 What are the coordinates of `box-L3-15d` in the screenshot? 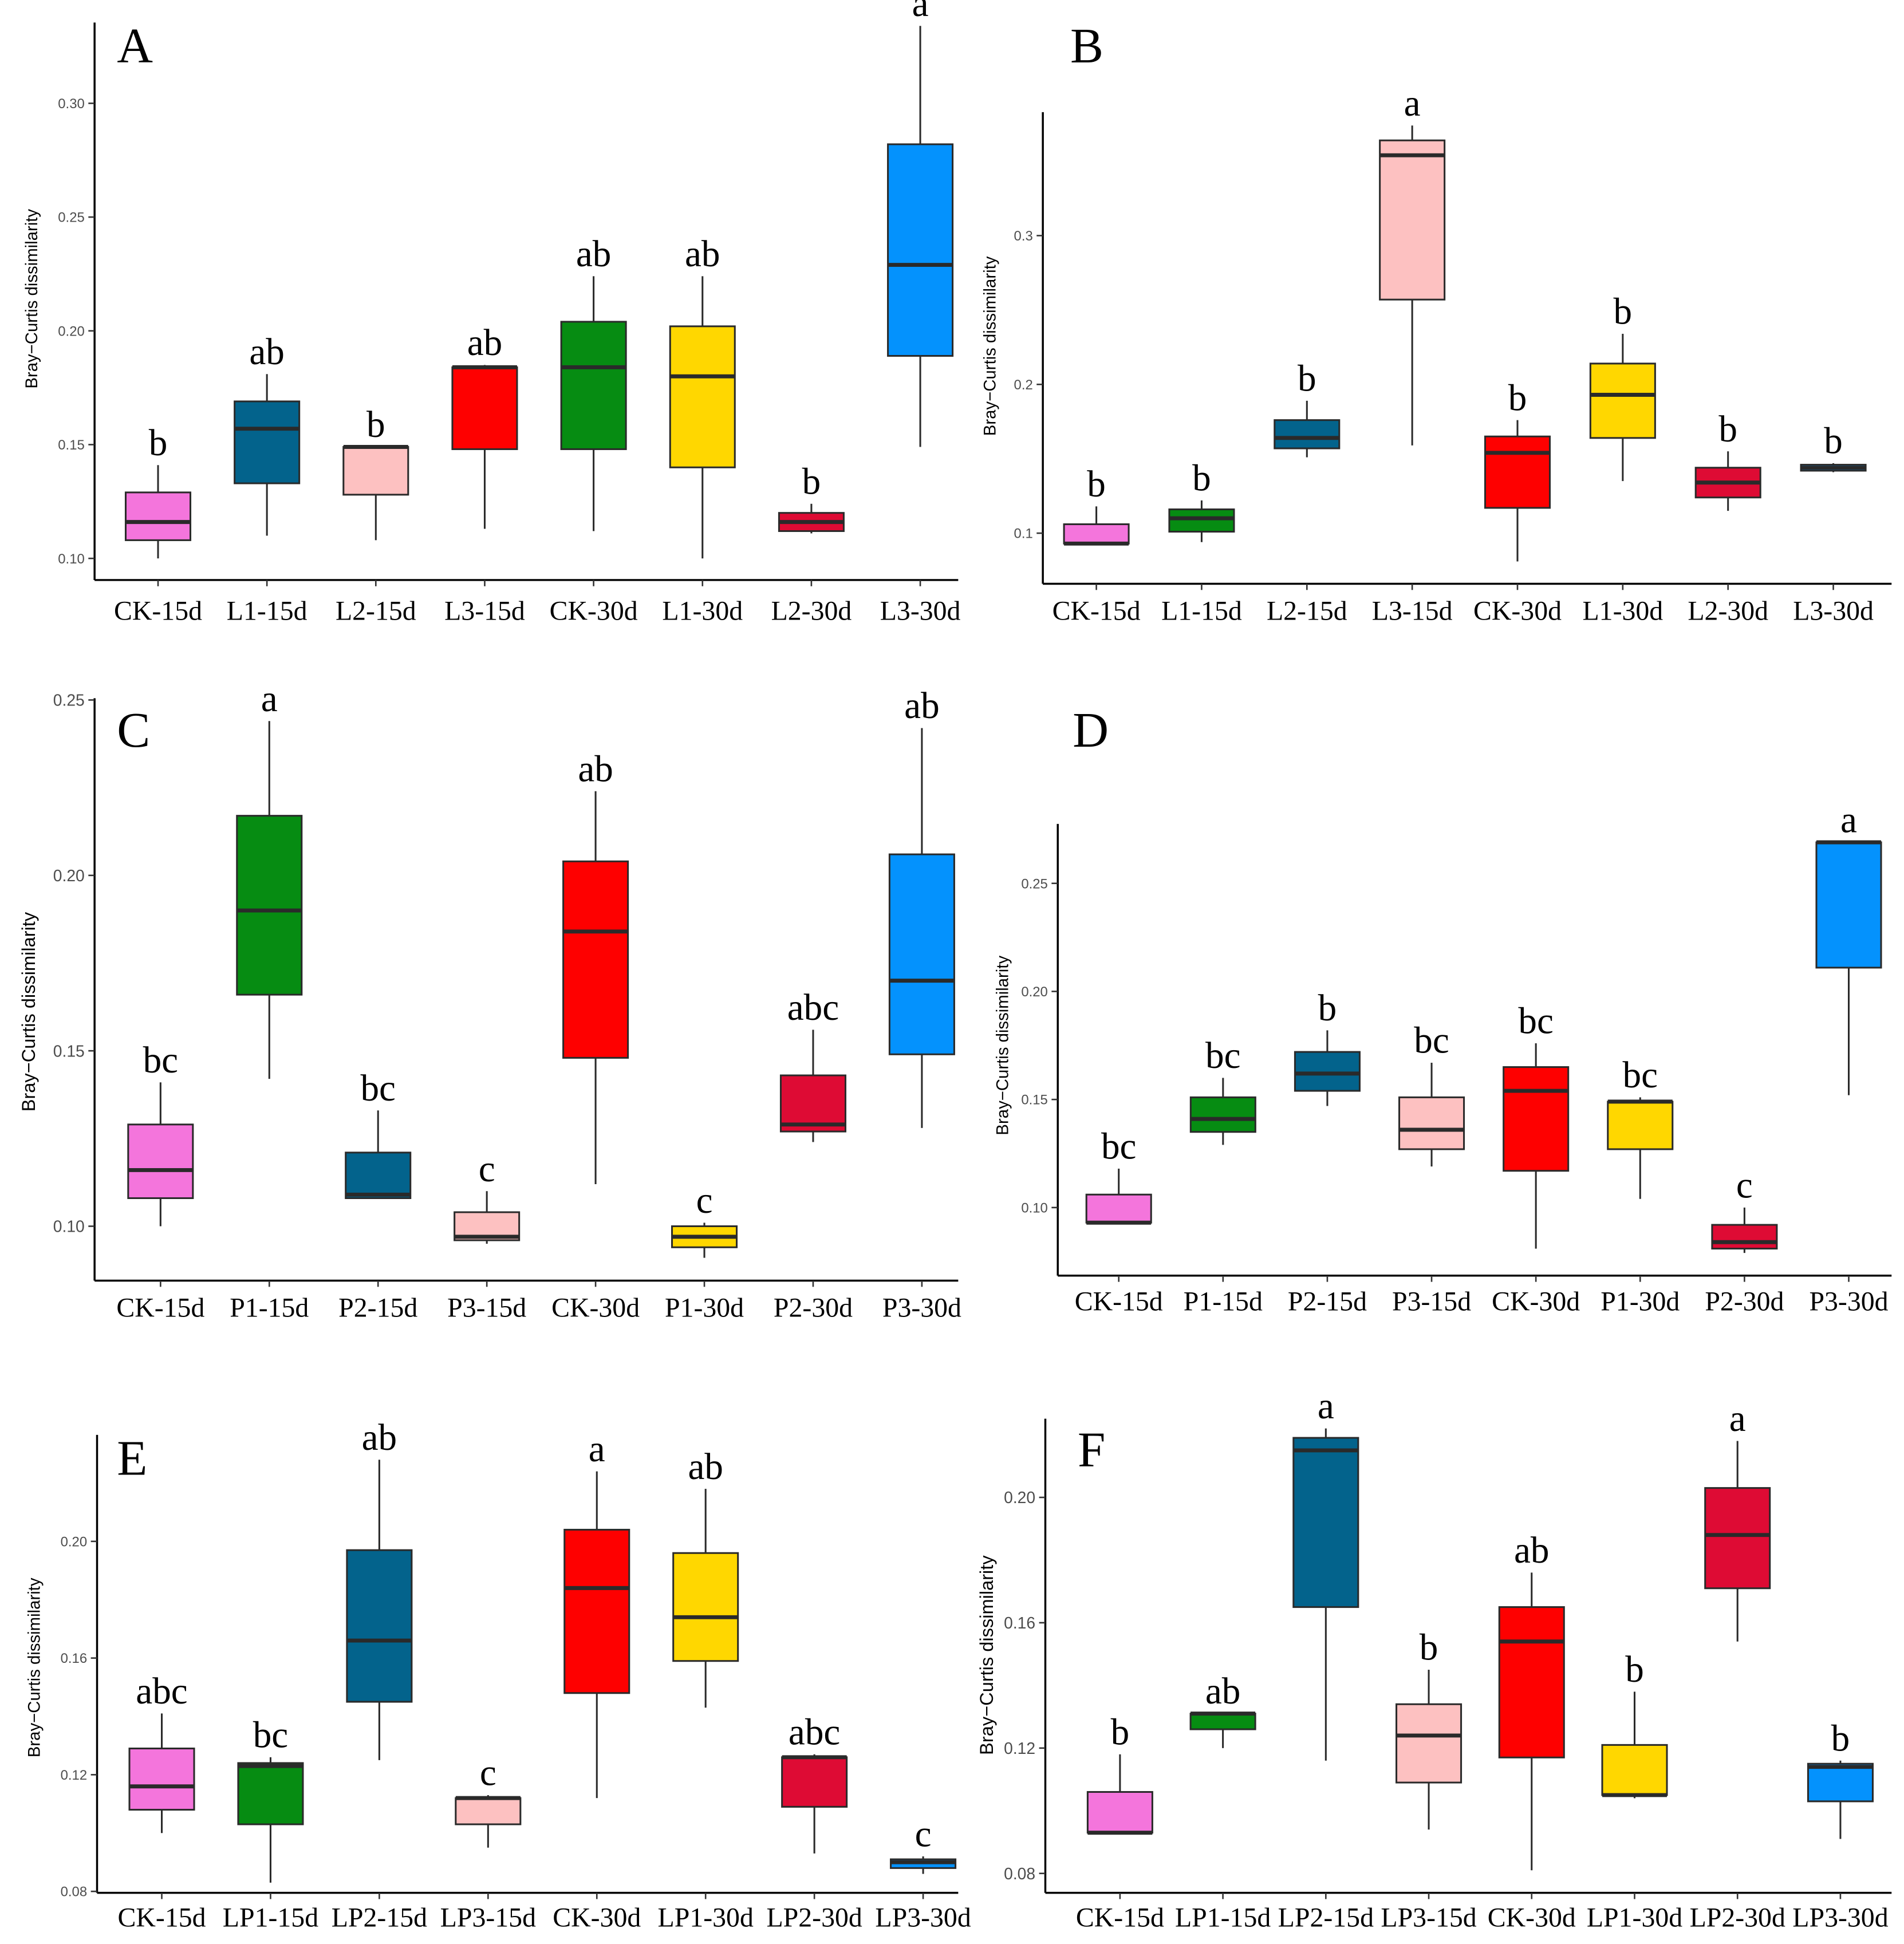 It's located at (484, 408).